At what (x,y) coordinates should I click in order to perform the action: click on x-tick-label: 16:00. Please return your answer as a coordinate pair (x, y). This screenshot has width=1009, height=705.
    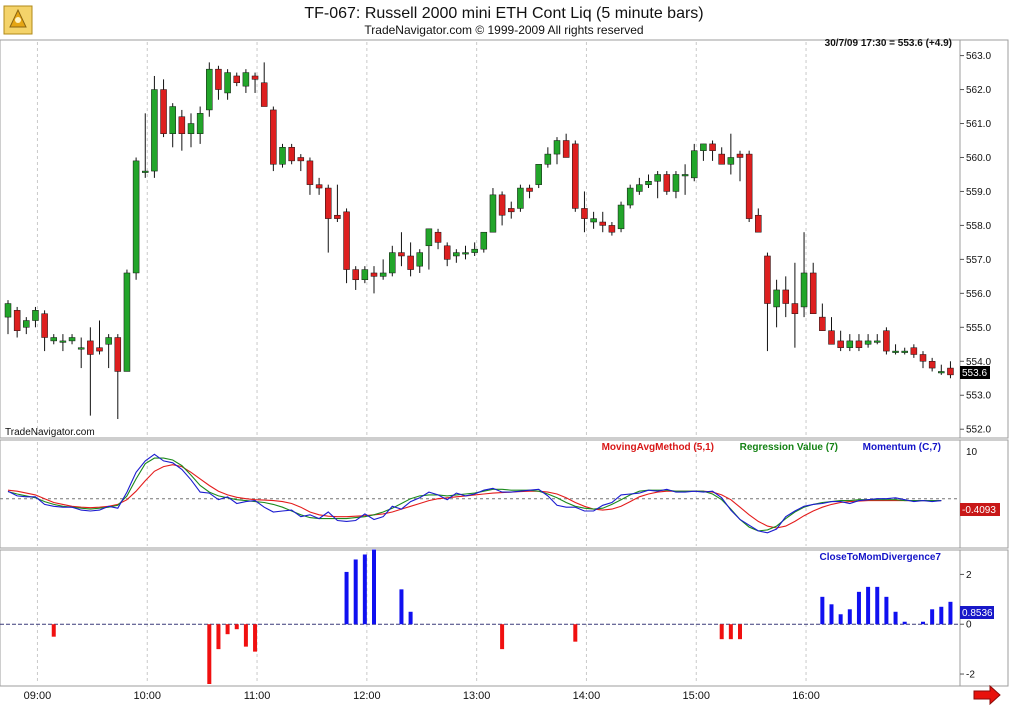
    Looking at the image, I should click on (806, 696).